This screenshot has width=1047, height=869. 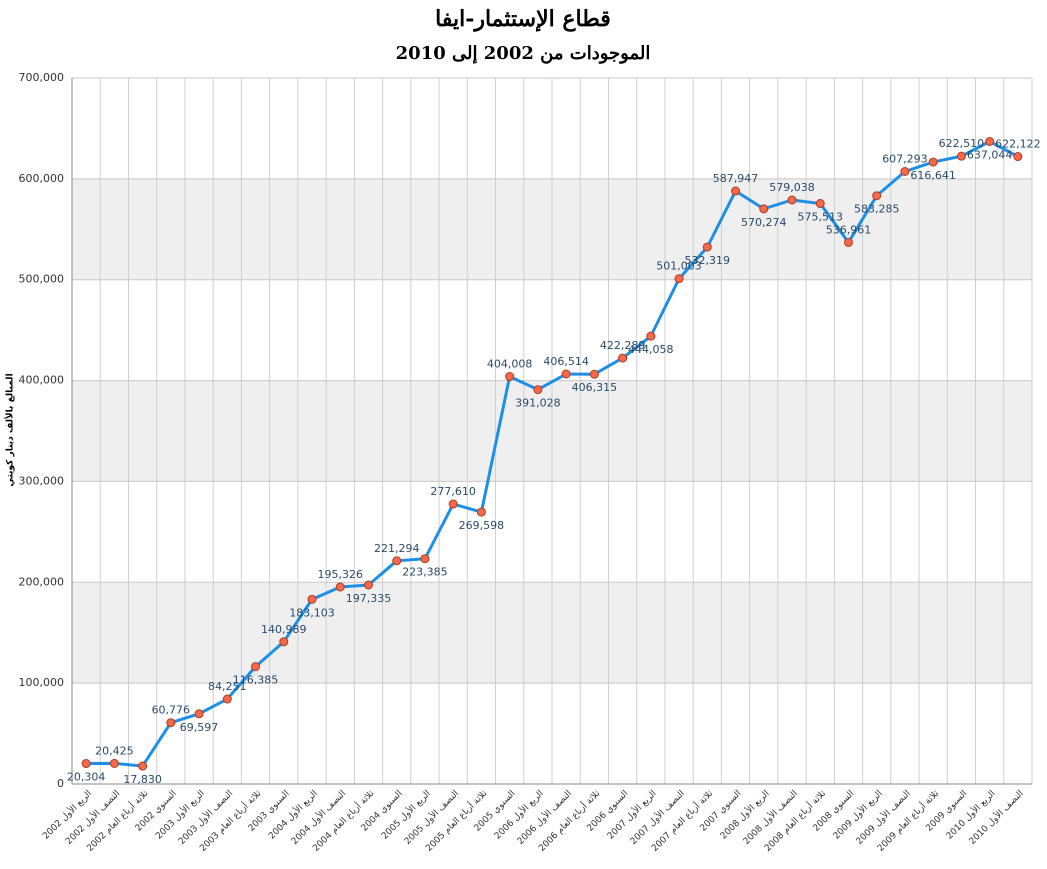 What do you see at coordinates (180, 814) in the screenshot?
I see `x-tick-label: 2003 الربع الأول` at bounding box center [180, 814].